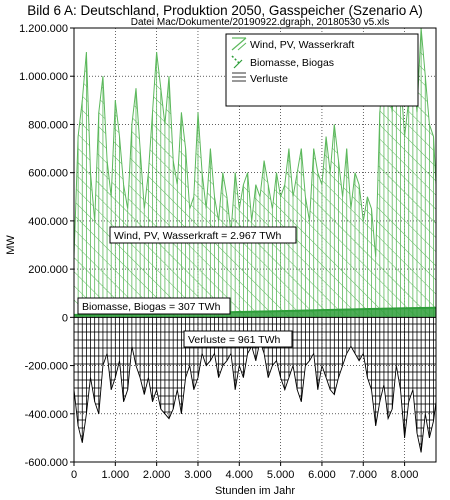  What do you see at coordinates (302, 45) in the screenshot?
I see `legend-label-wind: Wind, PV, Wasserkraft` at bounding box center [302, 45].